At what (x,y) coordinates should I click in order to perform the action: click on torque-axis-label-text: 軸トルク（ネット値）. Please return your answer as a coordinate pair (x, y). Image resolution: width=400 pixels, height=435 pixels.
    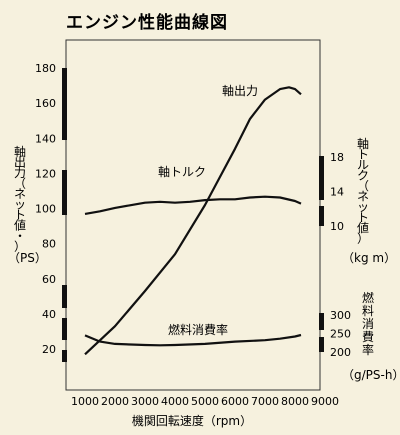
    Looking at the image, I should click on (363, 191).